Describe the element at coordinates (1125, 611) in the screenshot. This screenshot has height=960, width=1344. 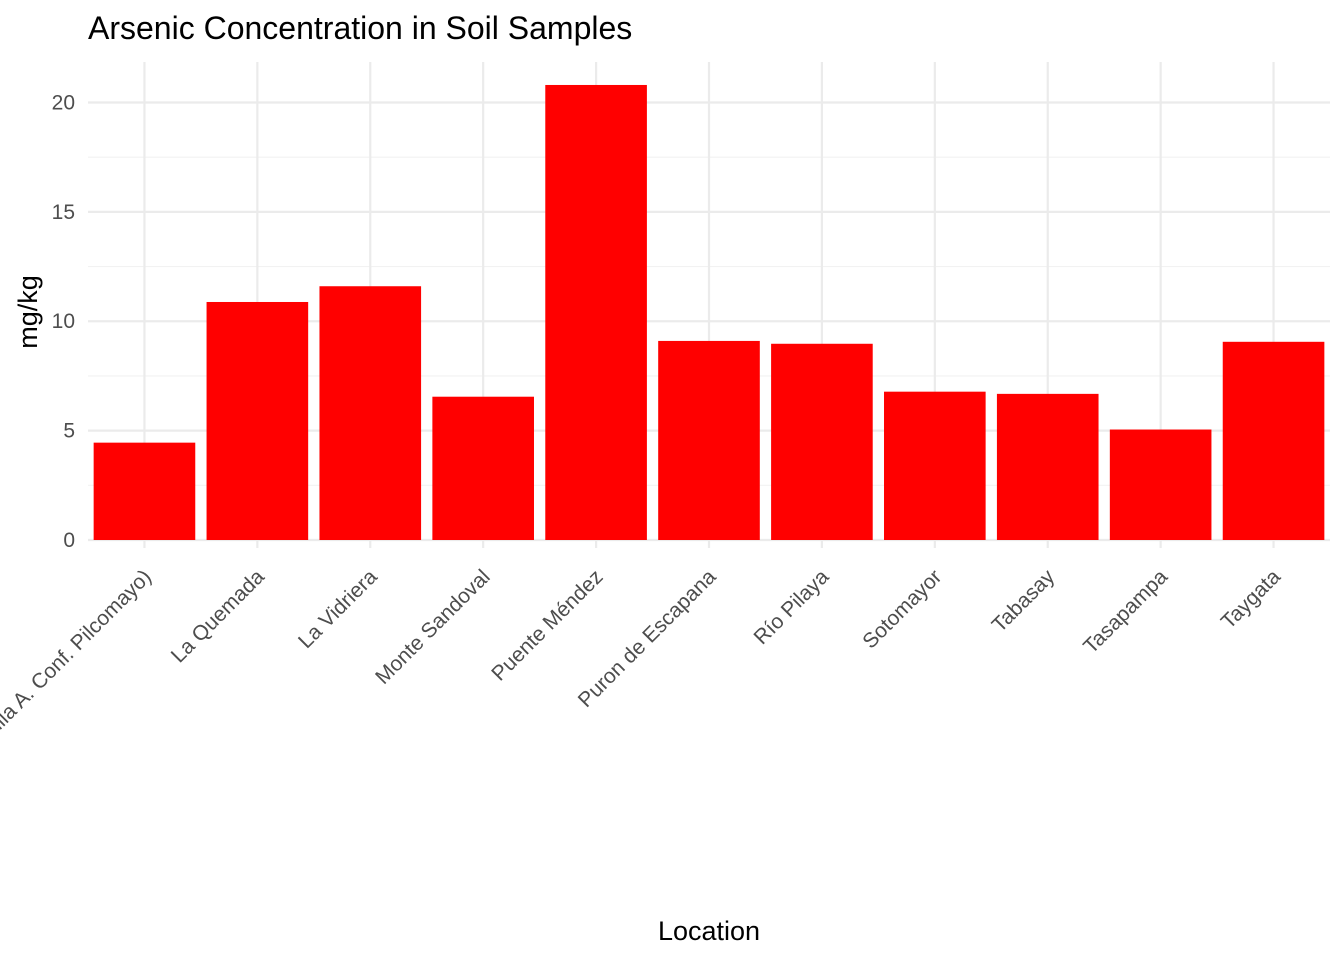
I see `x-tick-label: Tasapampa` at that location.